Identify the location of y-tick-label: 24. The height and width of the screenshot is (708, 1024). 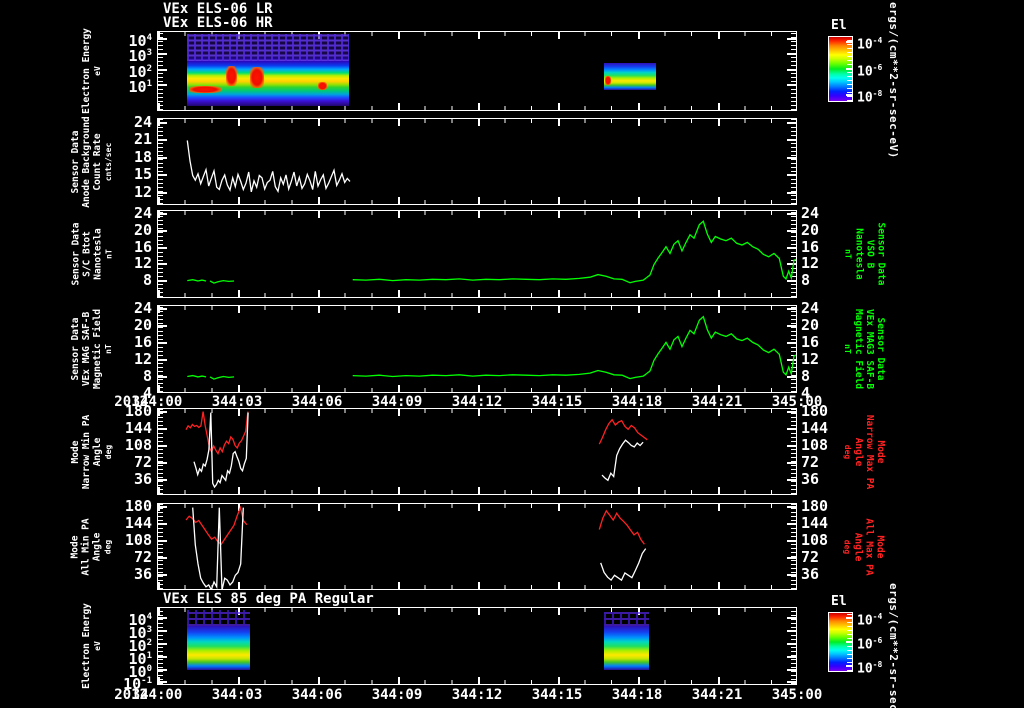
(142, 212).